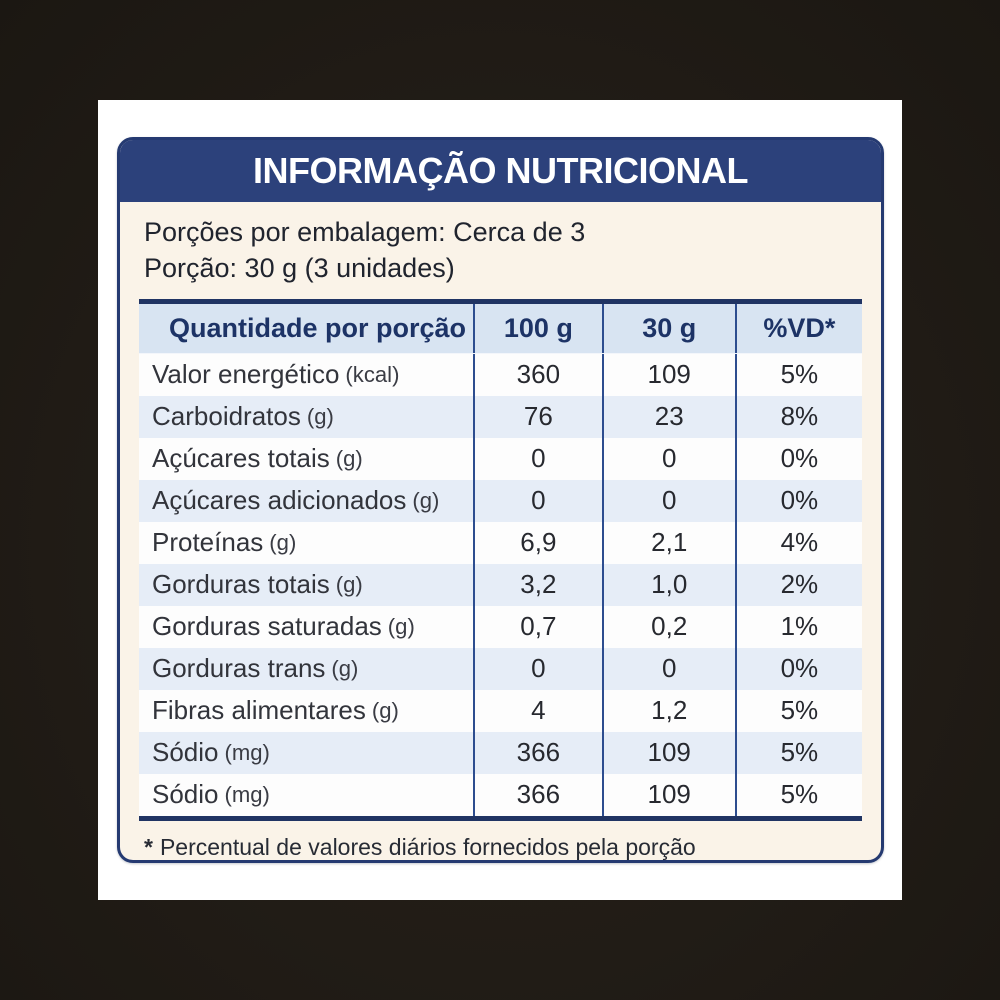 The width and height of the screenshot is (1000, 1000). I want to click on value-per-100g: 0,7, so click(537, 626).